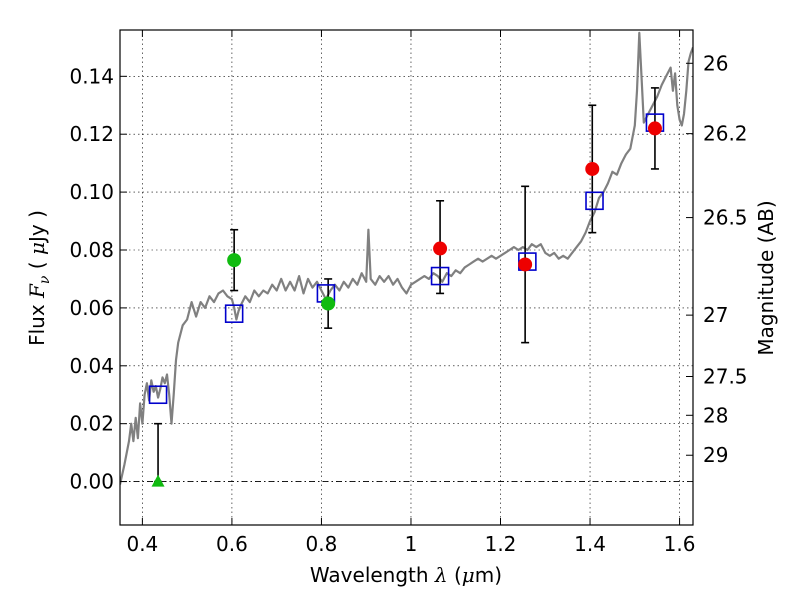  I want to click on y2-axis-label: Magnitude (AB), so click(766, 277).